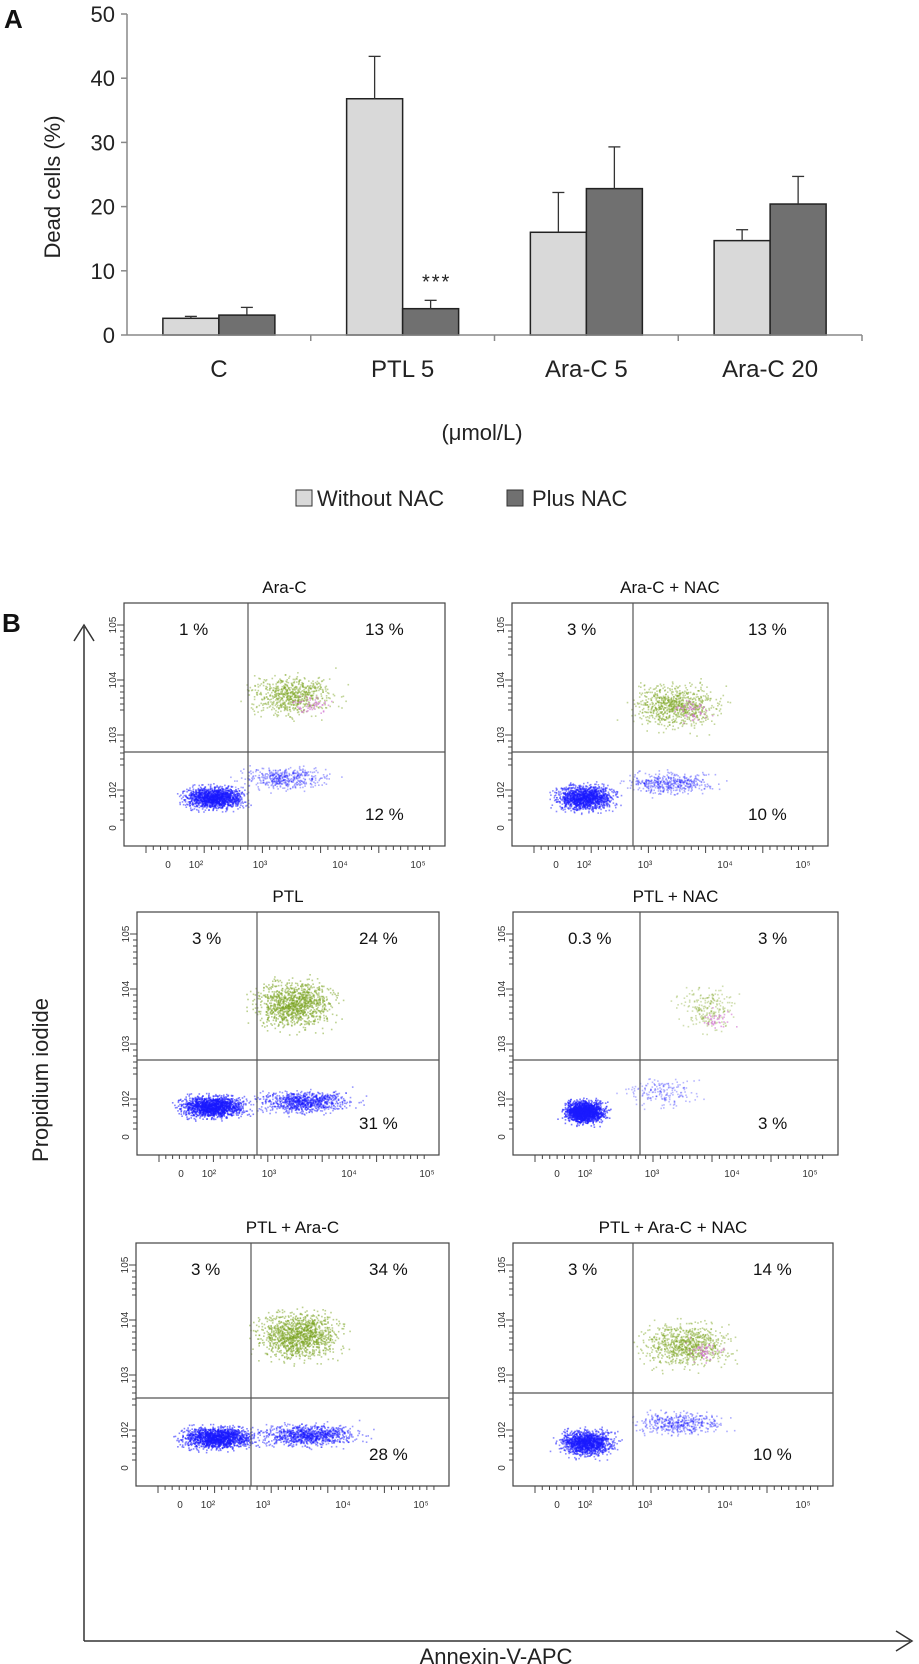 This screenshot has width=919, height=1664. I want to click on quadrant-lower-right-percent: 10 %, so click(767, 814).